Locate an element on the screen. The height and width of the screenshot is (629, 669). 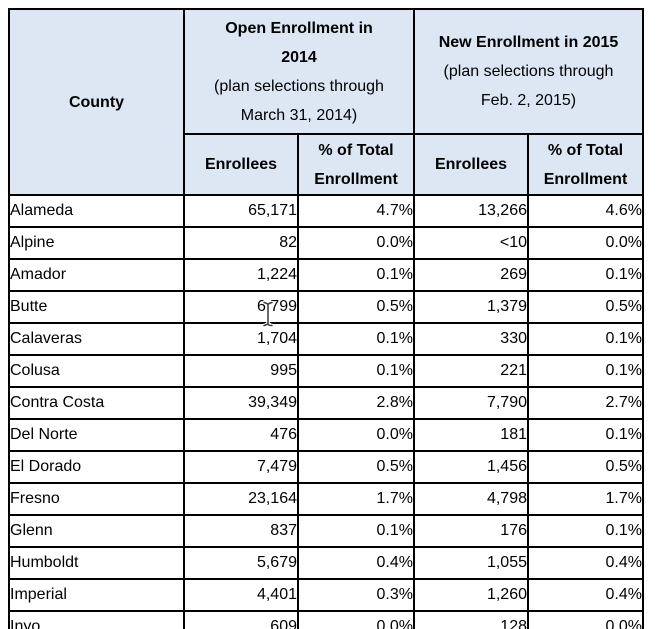
enrollees-2014-cell: 39,349 is located at coordinates (241, 403).